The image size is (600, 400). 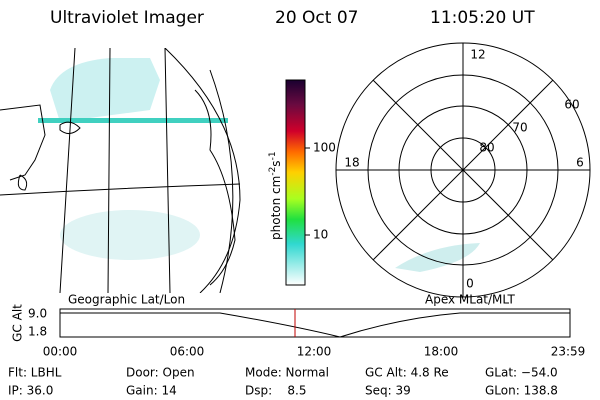 I want to click on colorbar, so click(x=295, y=182).